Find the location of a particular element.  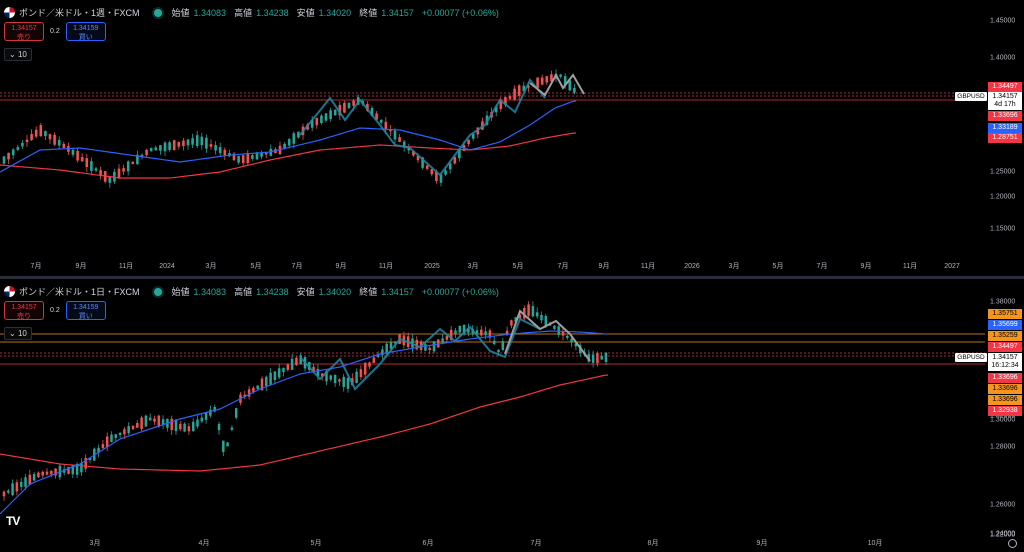

zigzag-line is located at coordinates (422, 127).